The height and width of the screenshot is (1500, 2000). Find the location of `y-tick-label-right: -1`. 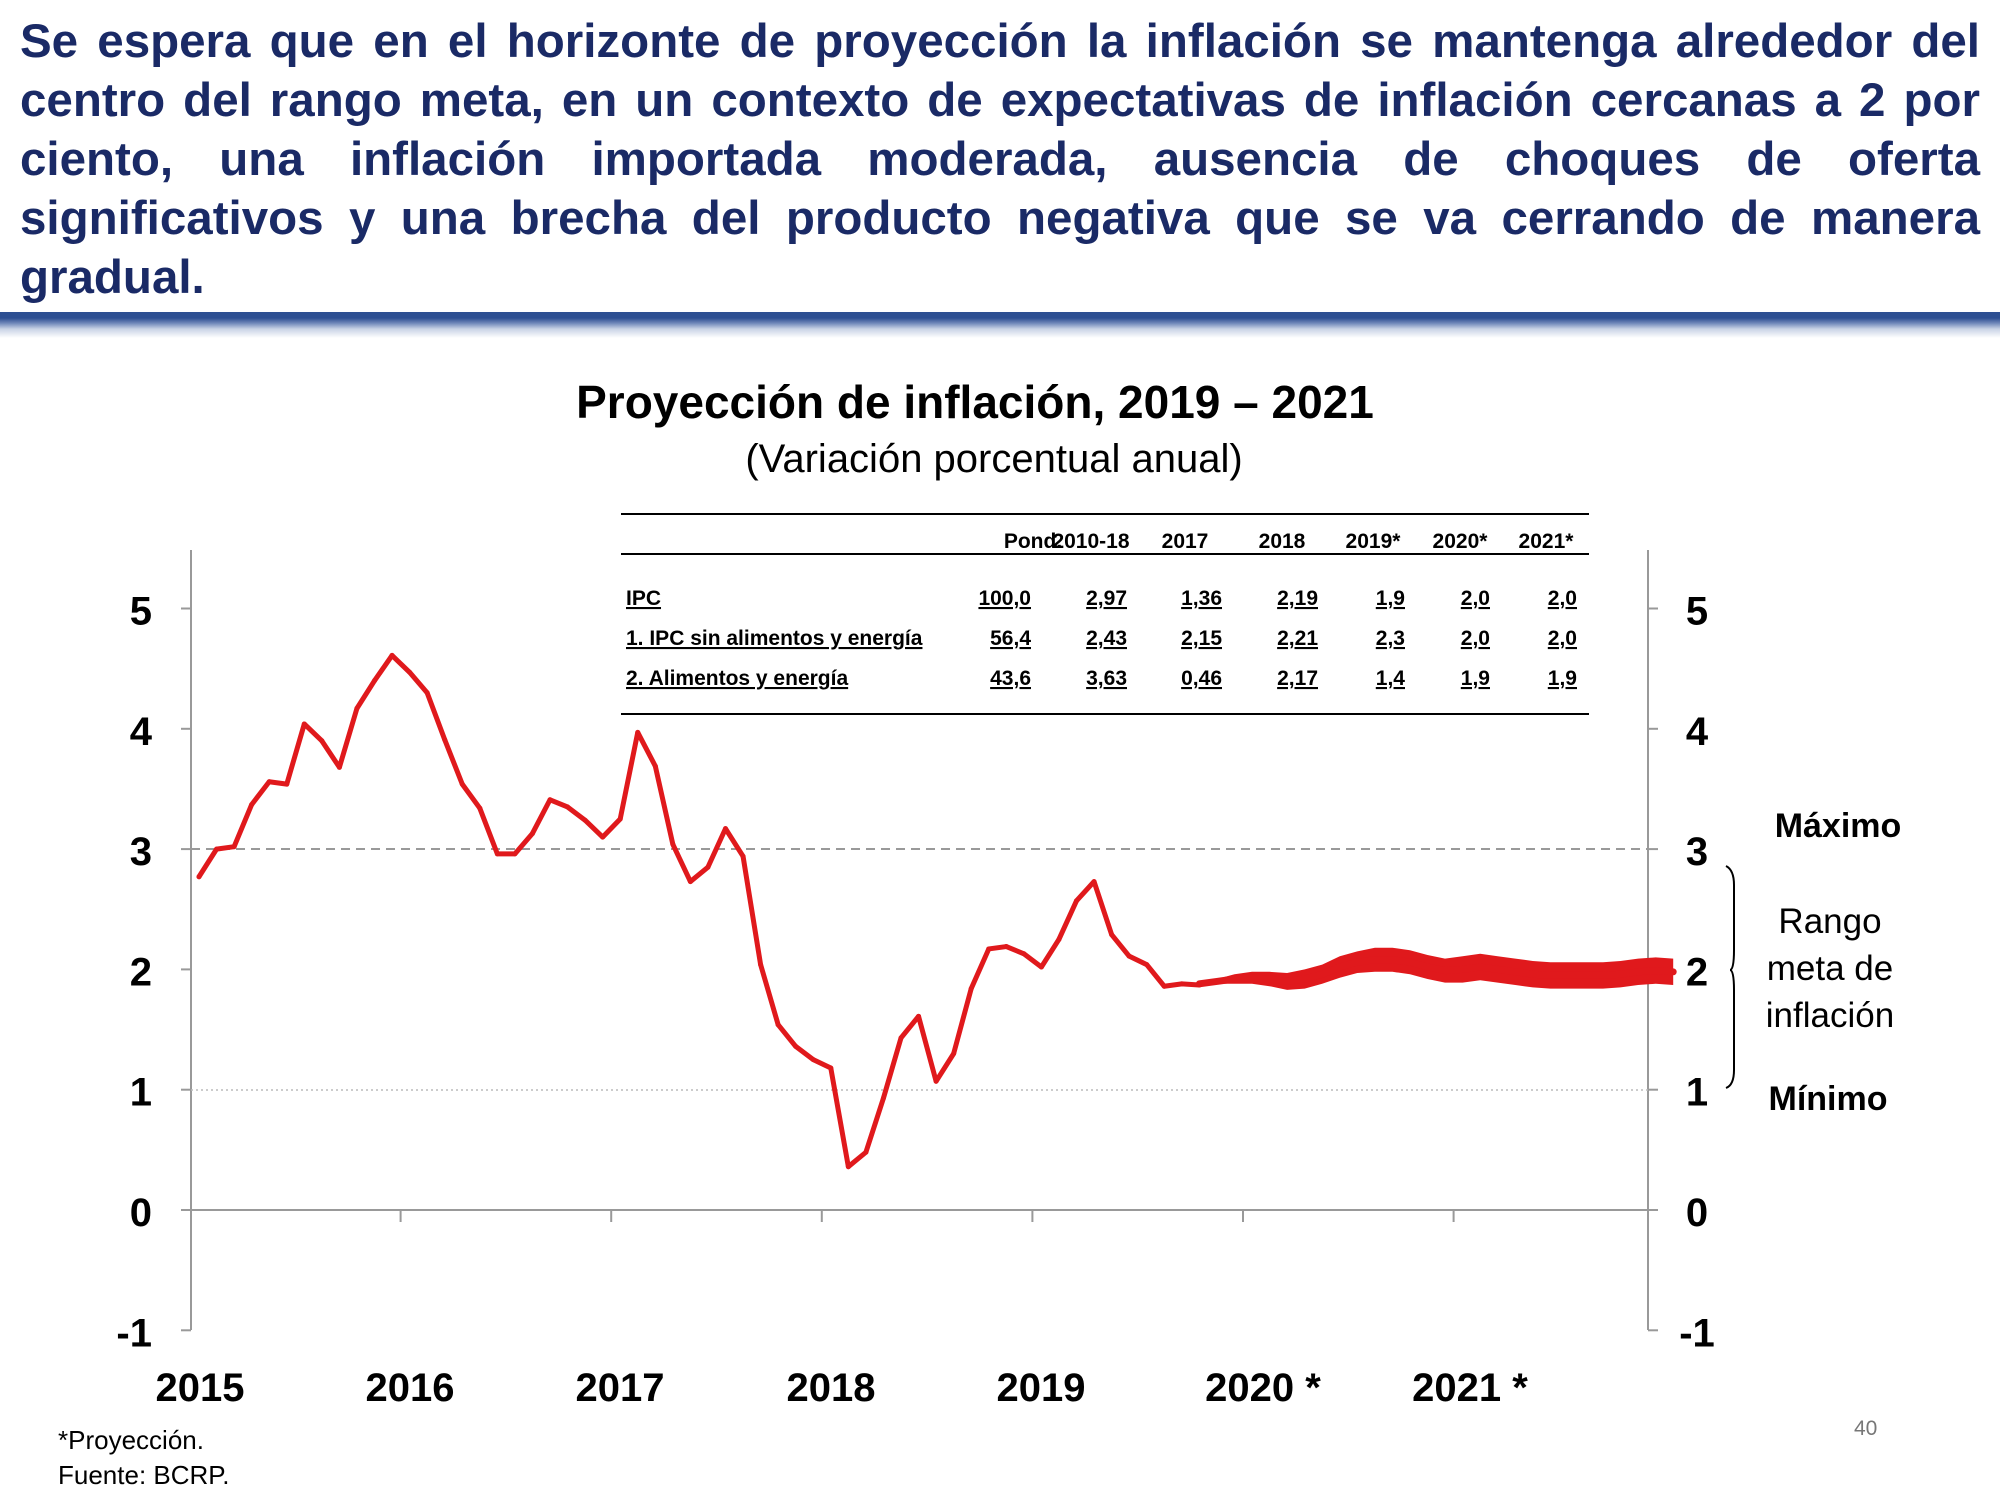

y-tick-label-right: -1 is located at coordinates (1697, 1333).